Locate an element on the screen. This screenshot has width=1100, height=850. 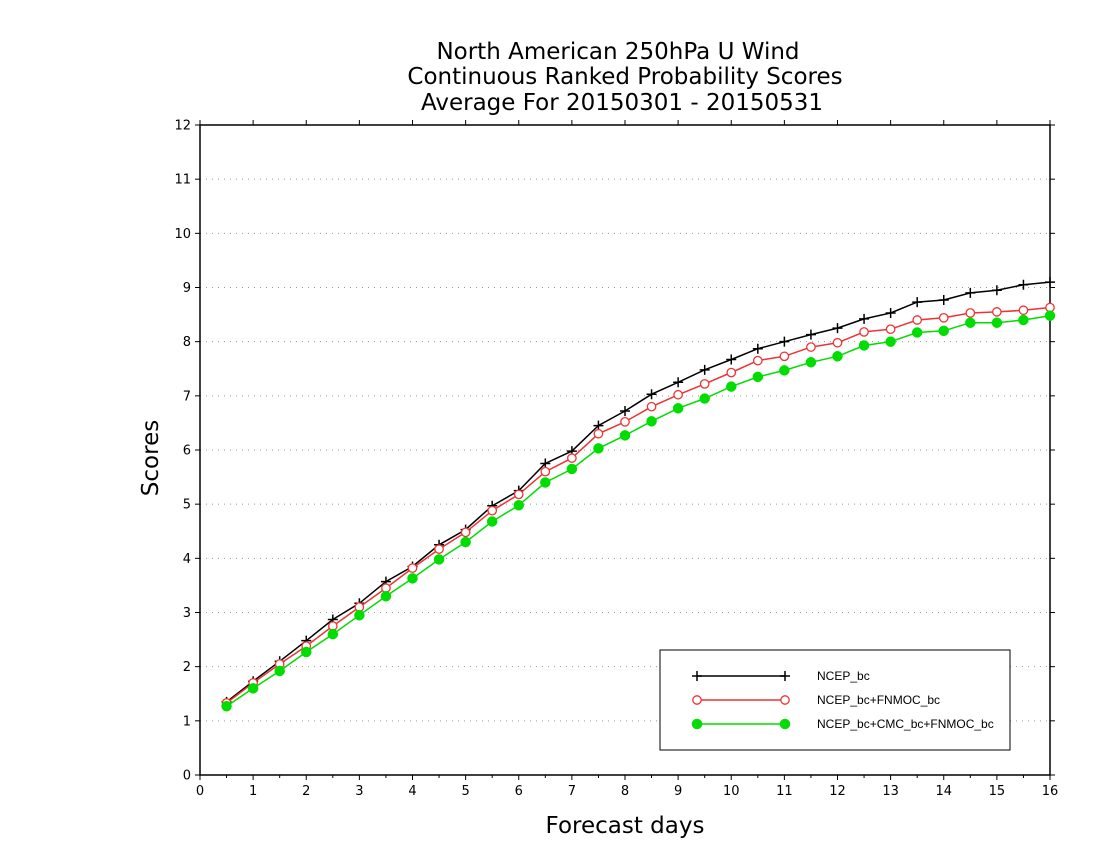
chart-title-line-3: Average For 20150301 - 20150531 is located at coordinates (622, 103).